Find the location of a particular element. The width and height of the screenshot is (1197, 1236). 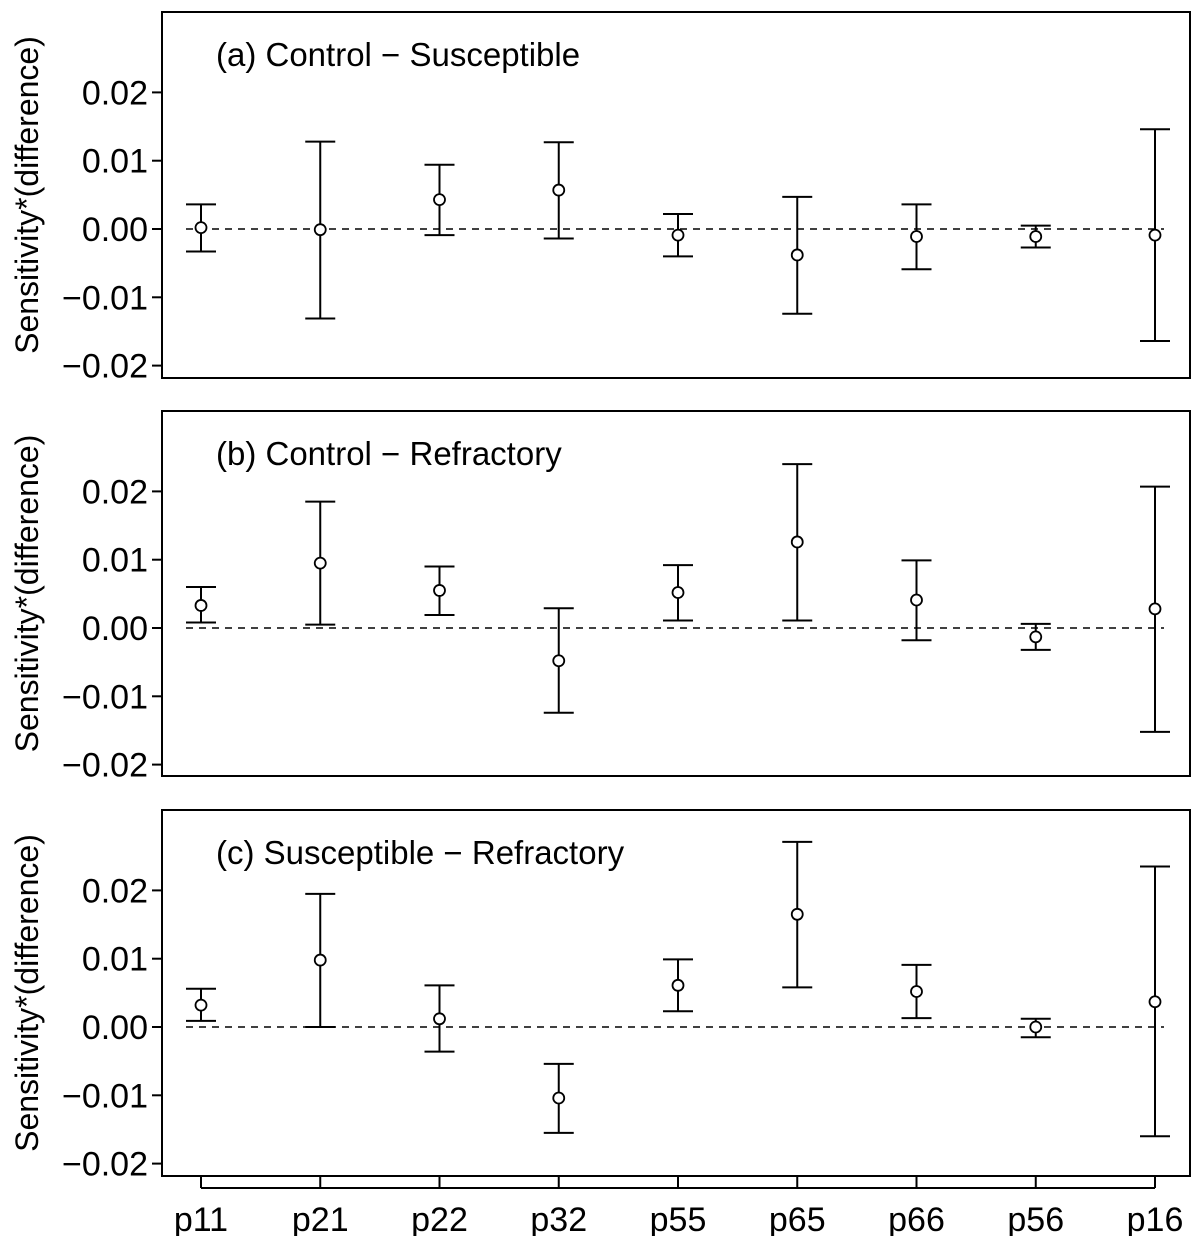

panel-title: (b) Control − Refractory is located at coordinates (389, 453).